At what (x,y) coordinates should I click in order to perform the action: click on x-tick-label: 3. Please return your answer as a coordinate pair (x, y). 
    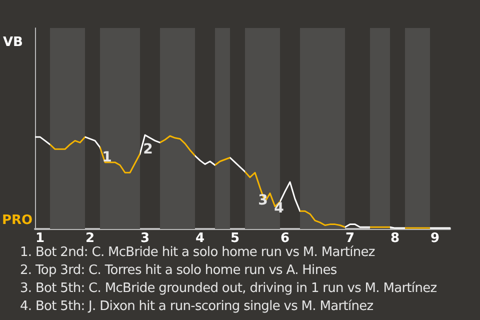
    Looking at the image, I should click on (145, 238).